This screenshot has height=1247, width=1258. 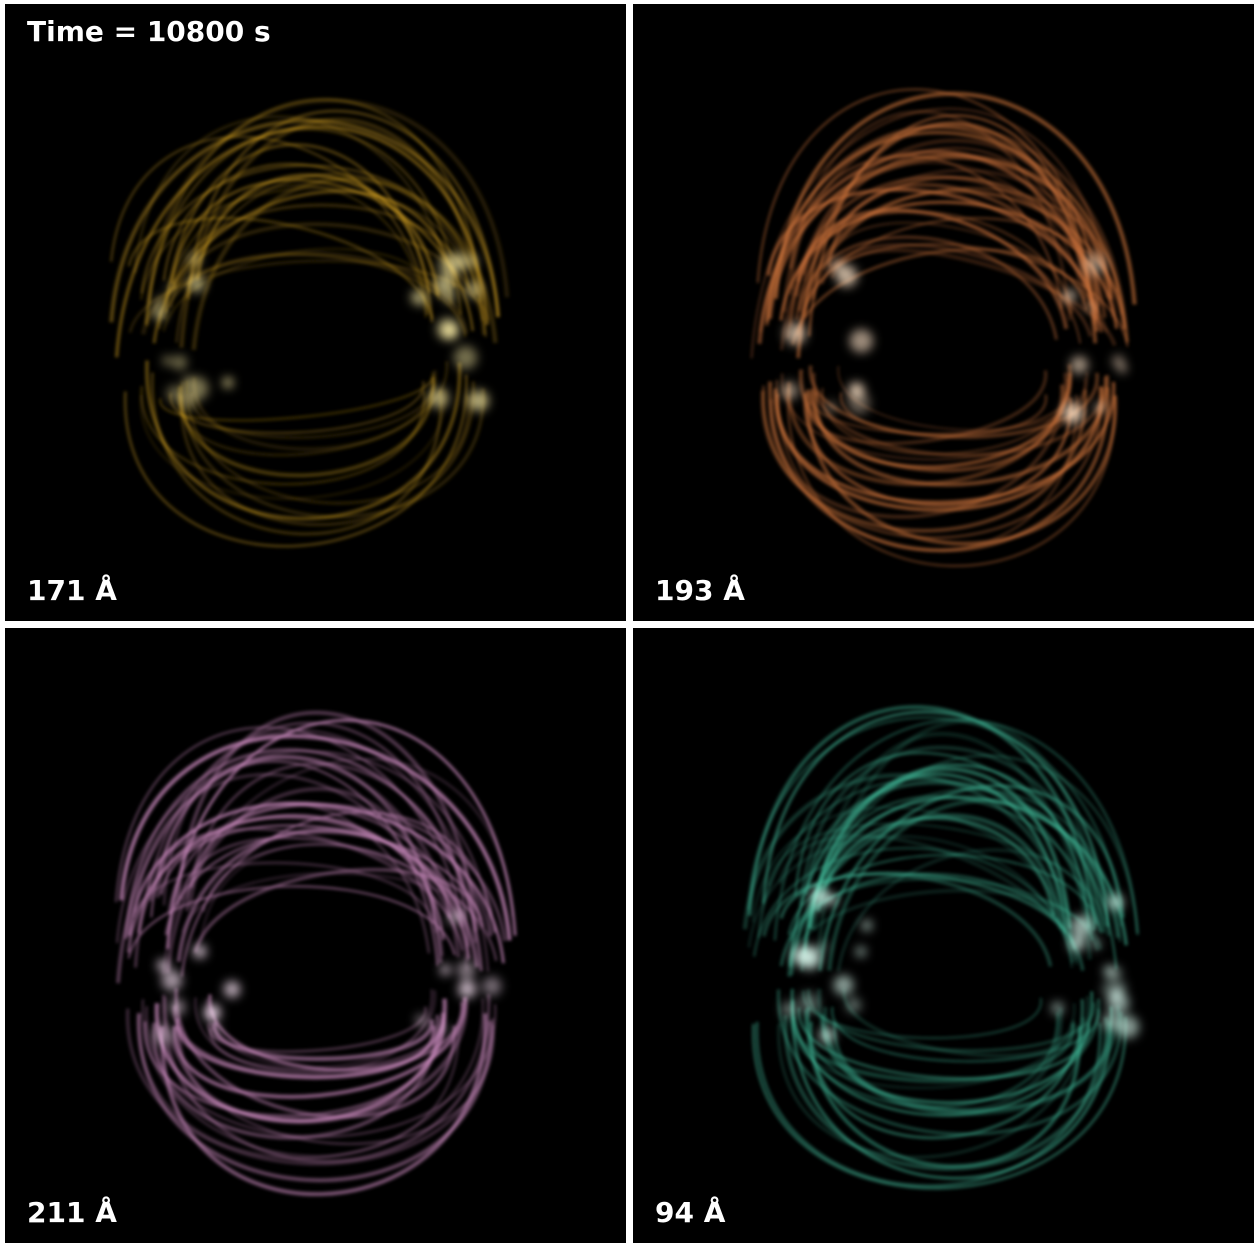 What do you see at coordinates (72, 590) in the screenshot?
I see `wavelength-label-171: 171 Å` at bounding box center [72, 590].